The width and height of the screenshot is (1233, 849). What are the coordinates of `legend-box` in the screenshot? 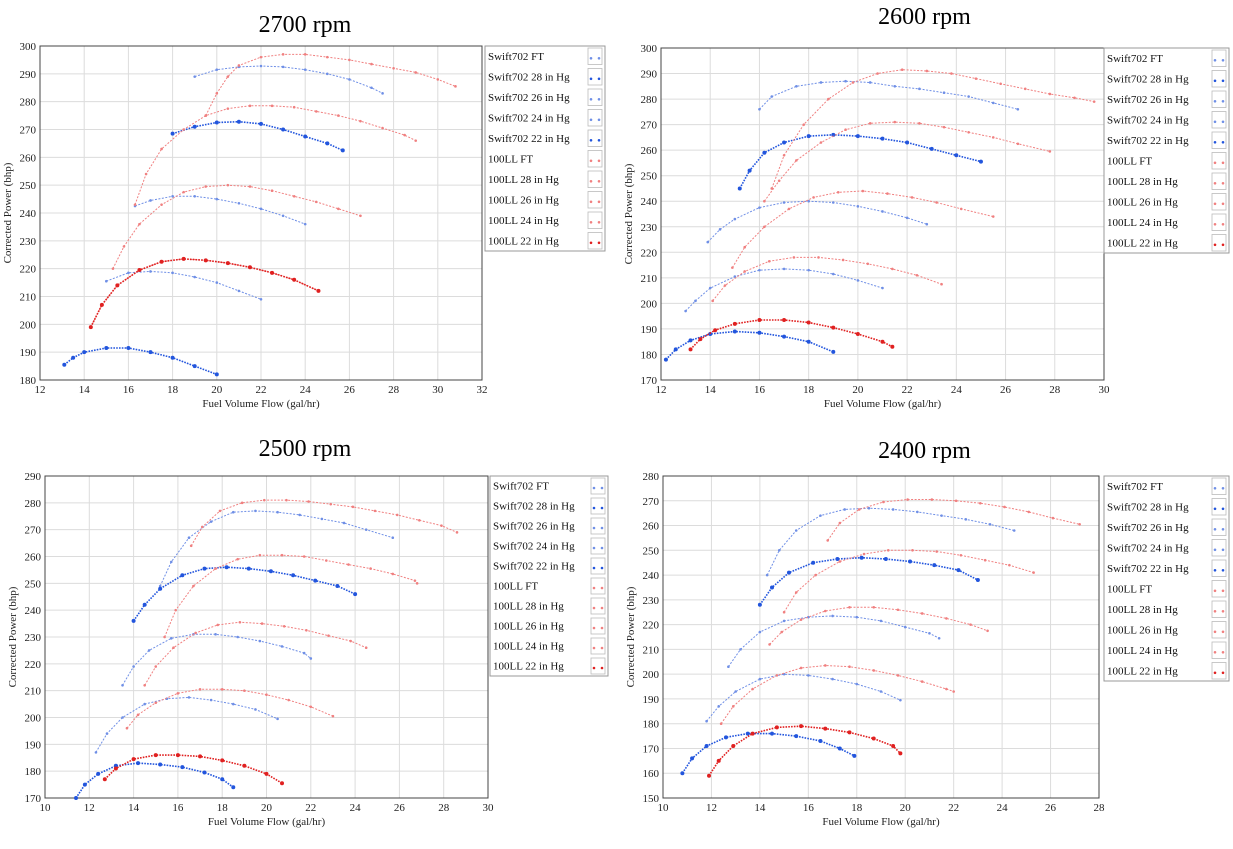 It's located at (545, 148).